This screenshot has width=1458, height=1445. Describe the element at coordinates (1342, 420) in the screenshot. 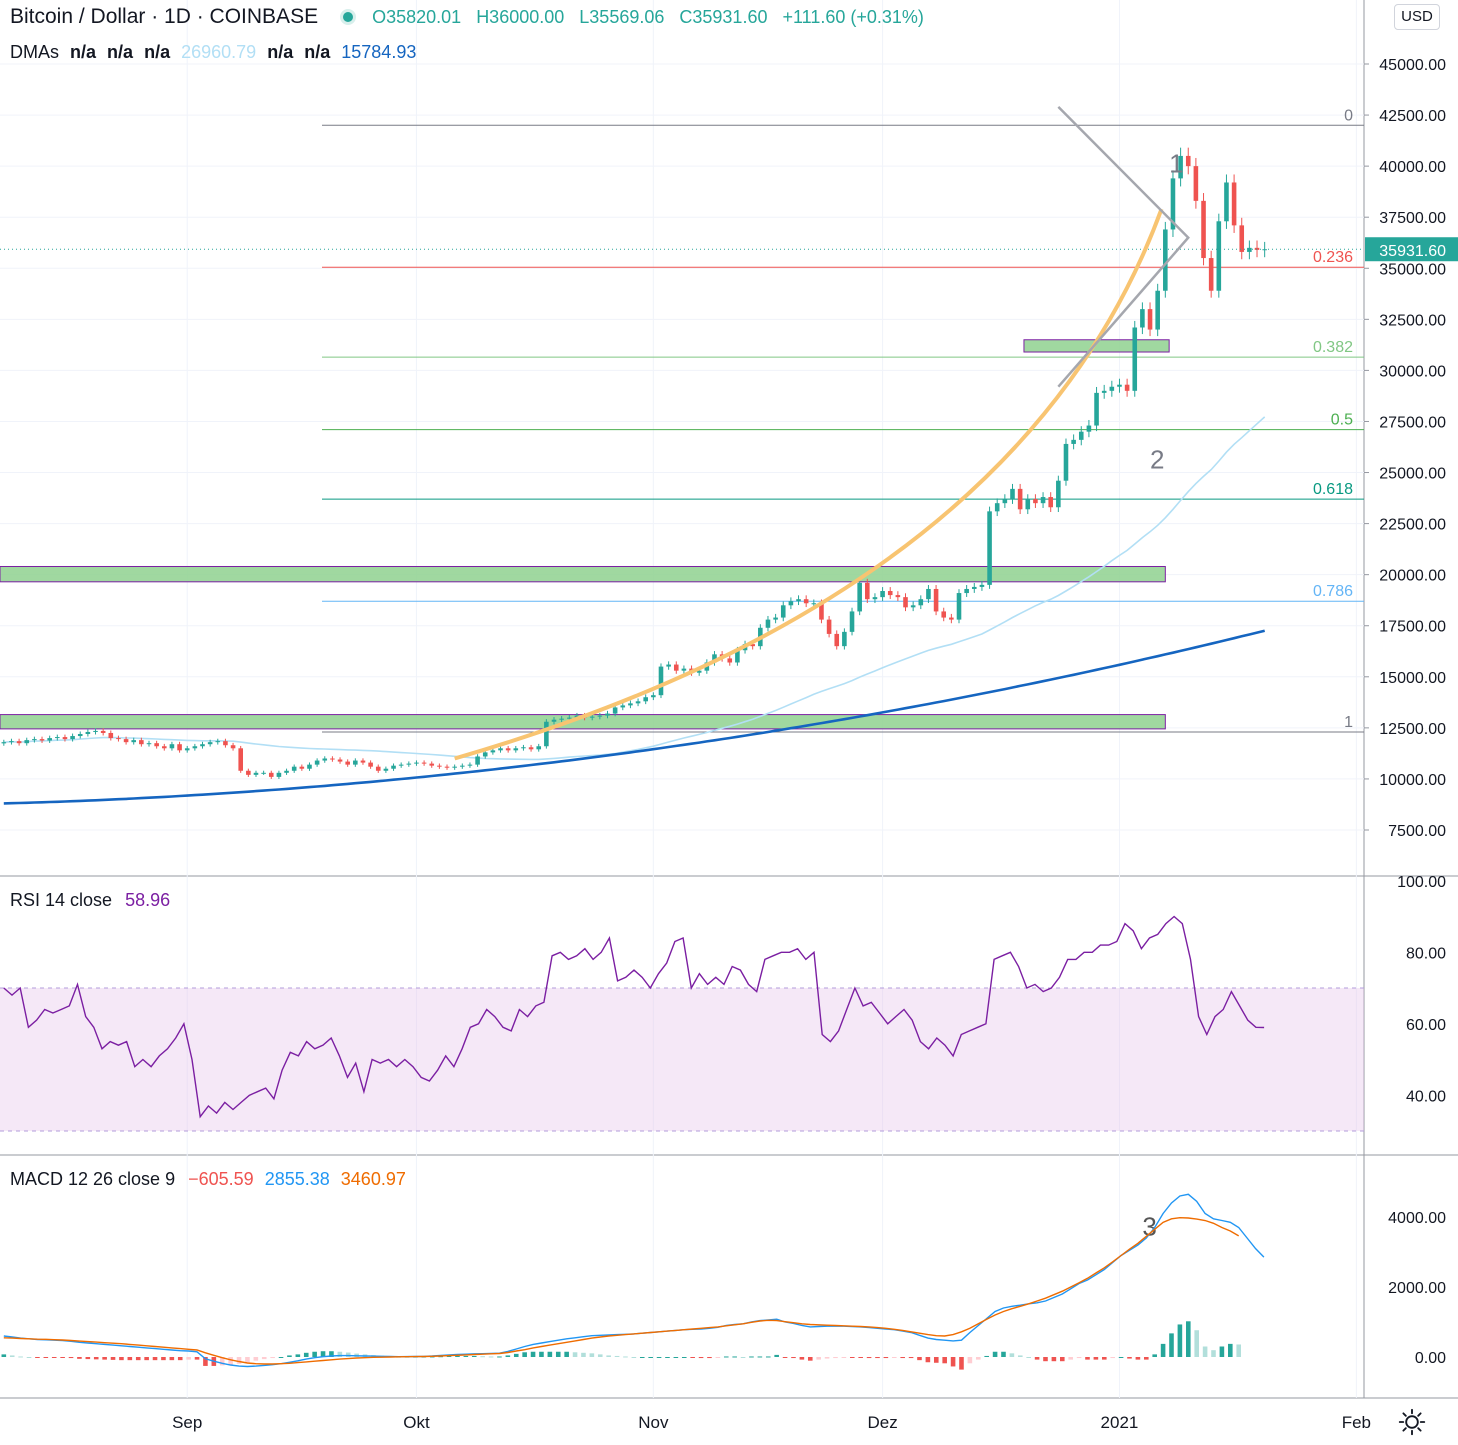

I see `fib-level-label: 0.5` at that location.